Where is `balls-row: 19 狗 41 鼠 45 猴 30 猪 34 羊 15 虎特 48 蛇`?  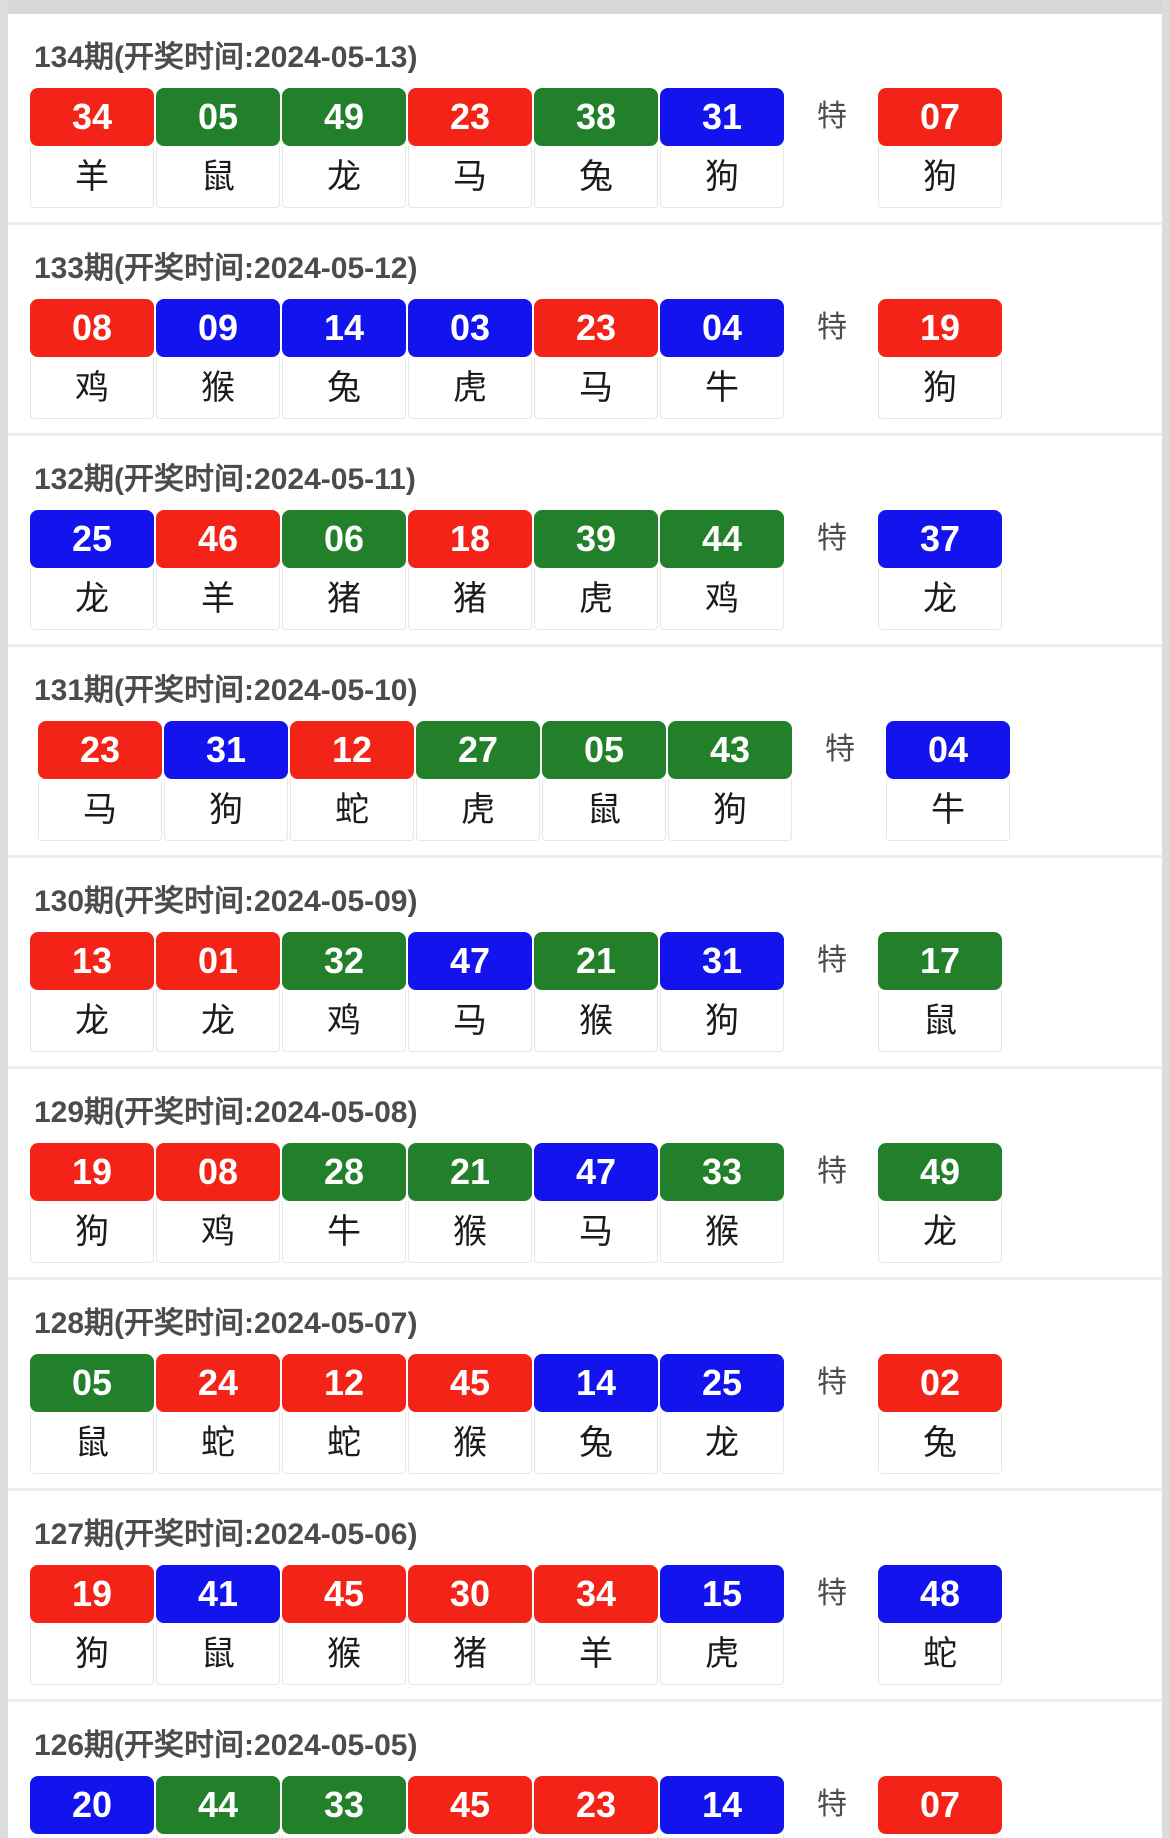
balls-row: 19 狗 41 鼠 45 猴 30 猪 34 羊 15 虎特 48 蛇 is located at coordinates (585, 1625).